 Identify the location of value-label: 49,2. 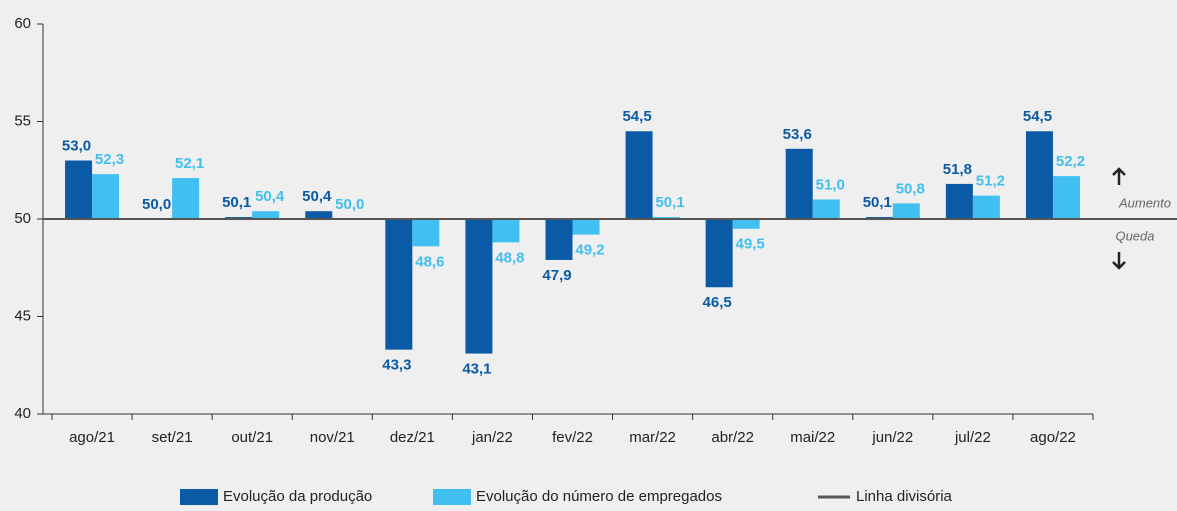
(589, 250).